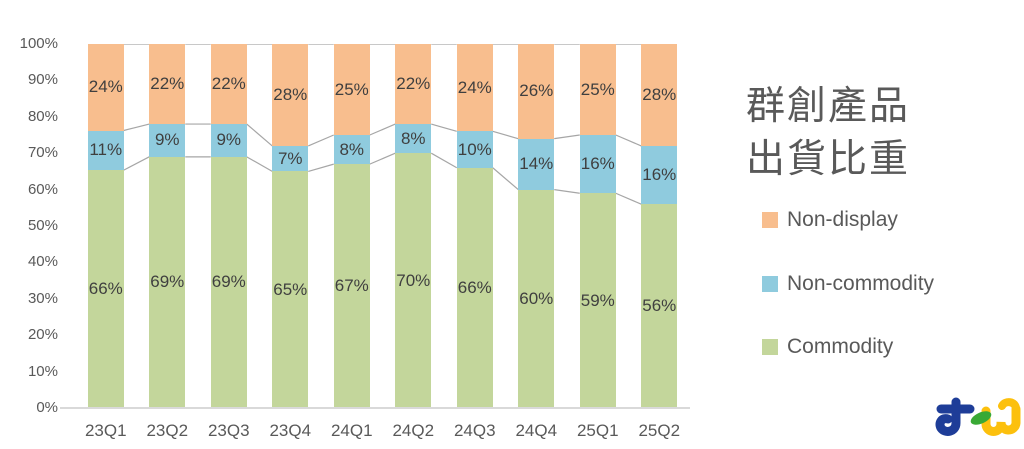 The height and width of the screenshot is (449, 1024). I want to click on data-label: 60%, so click(536, 298).